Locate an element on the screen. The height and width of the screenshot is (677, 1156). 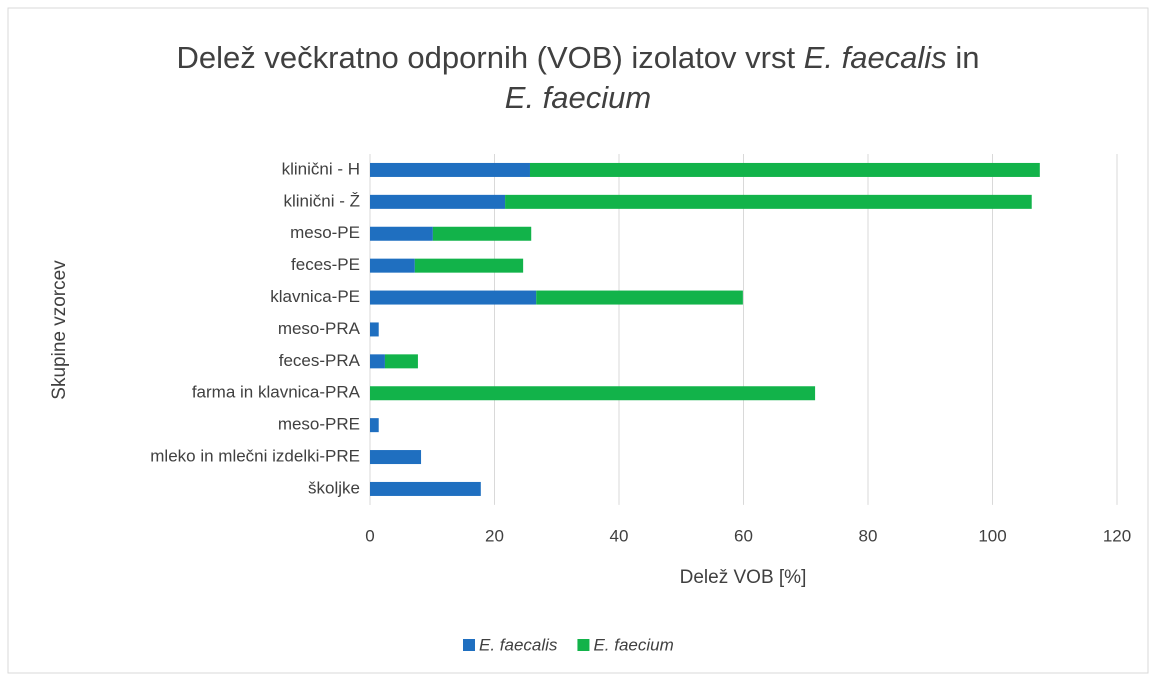
y-tick-label: mleko in mlečni izdelki-PRE is located at coordinates (255, 456).